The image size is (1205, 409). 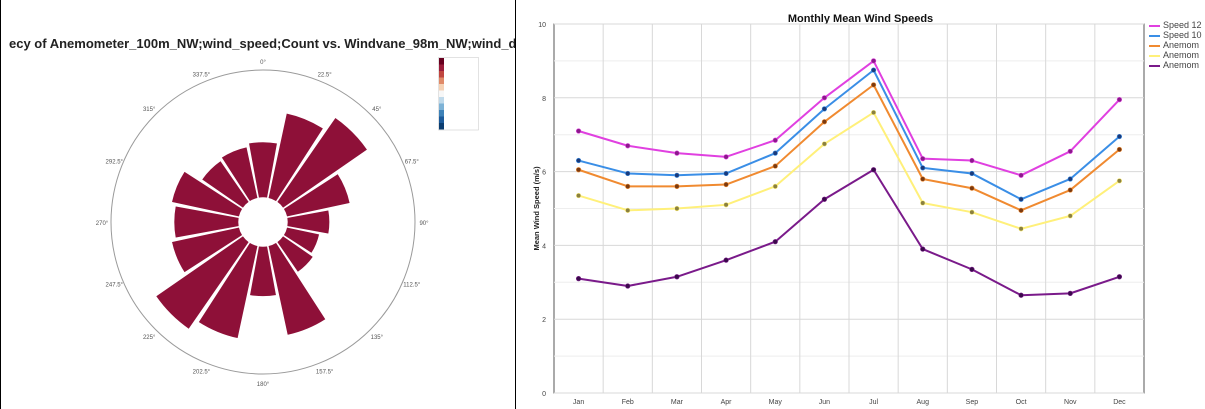 I want to click on legend-entry-1: Speed 10, so click(x=1175, y=35).